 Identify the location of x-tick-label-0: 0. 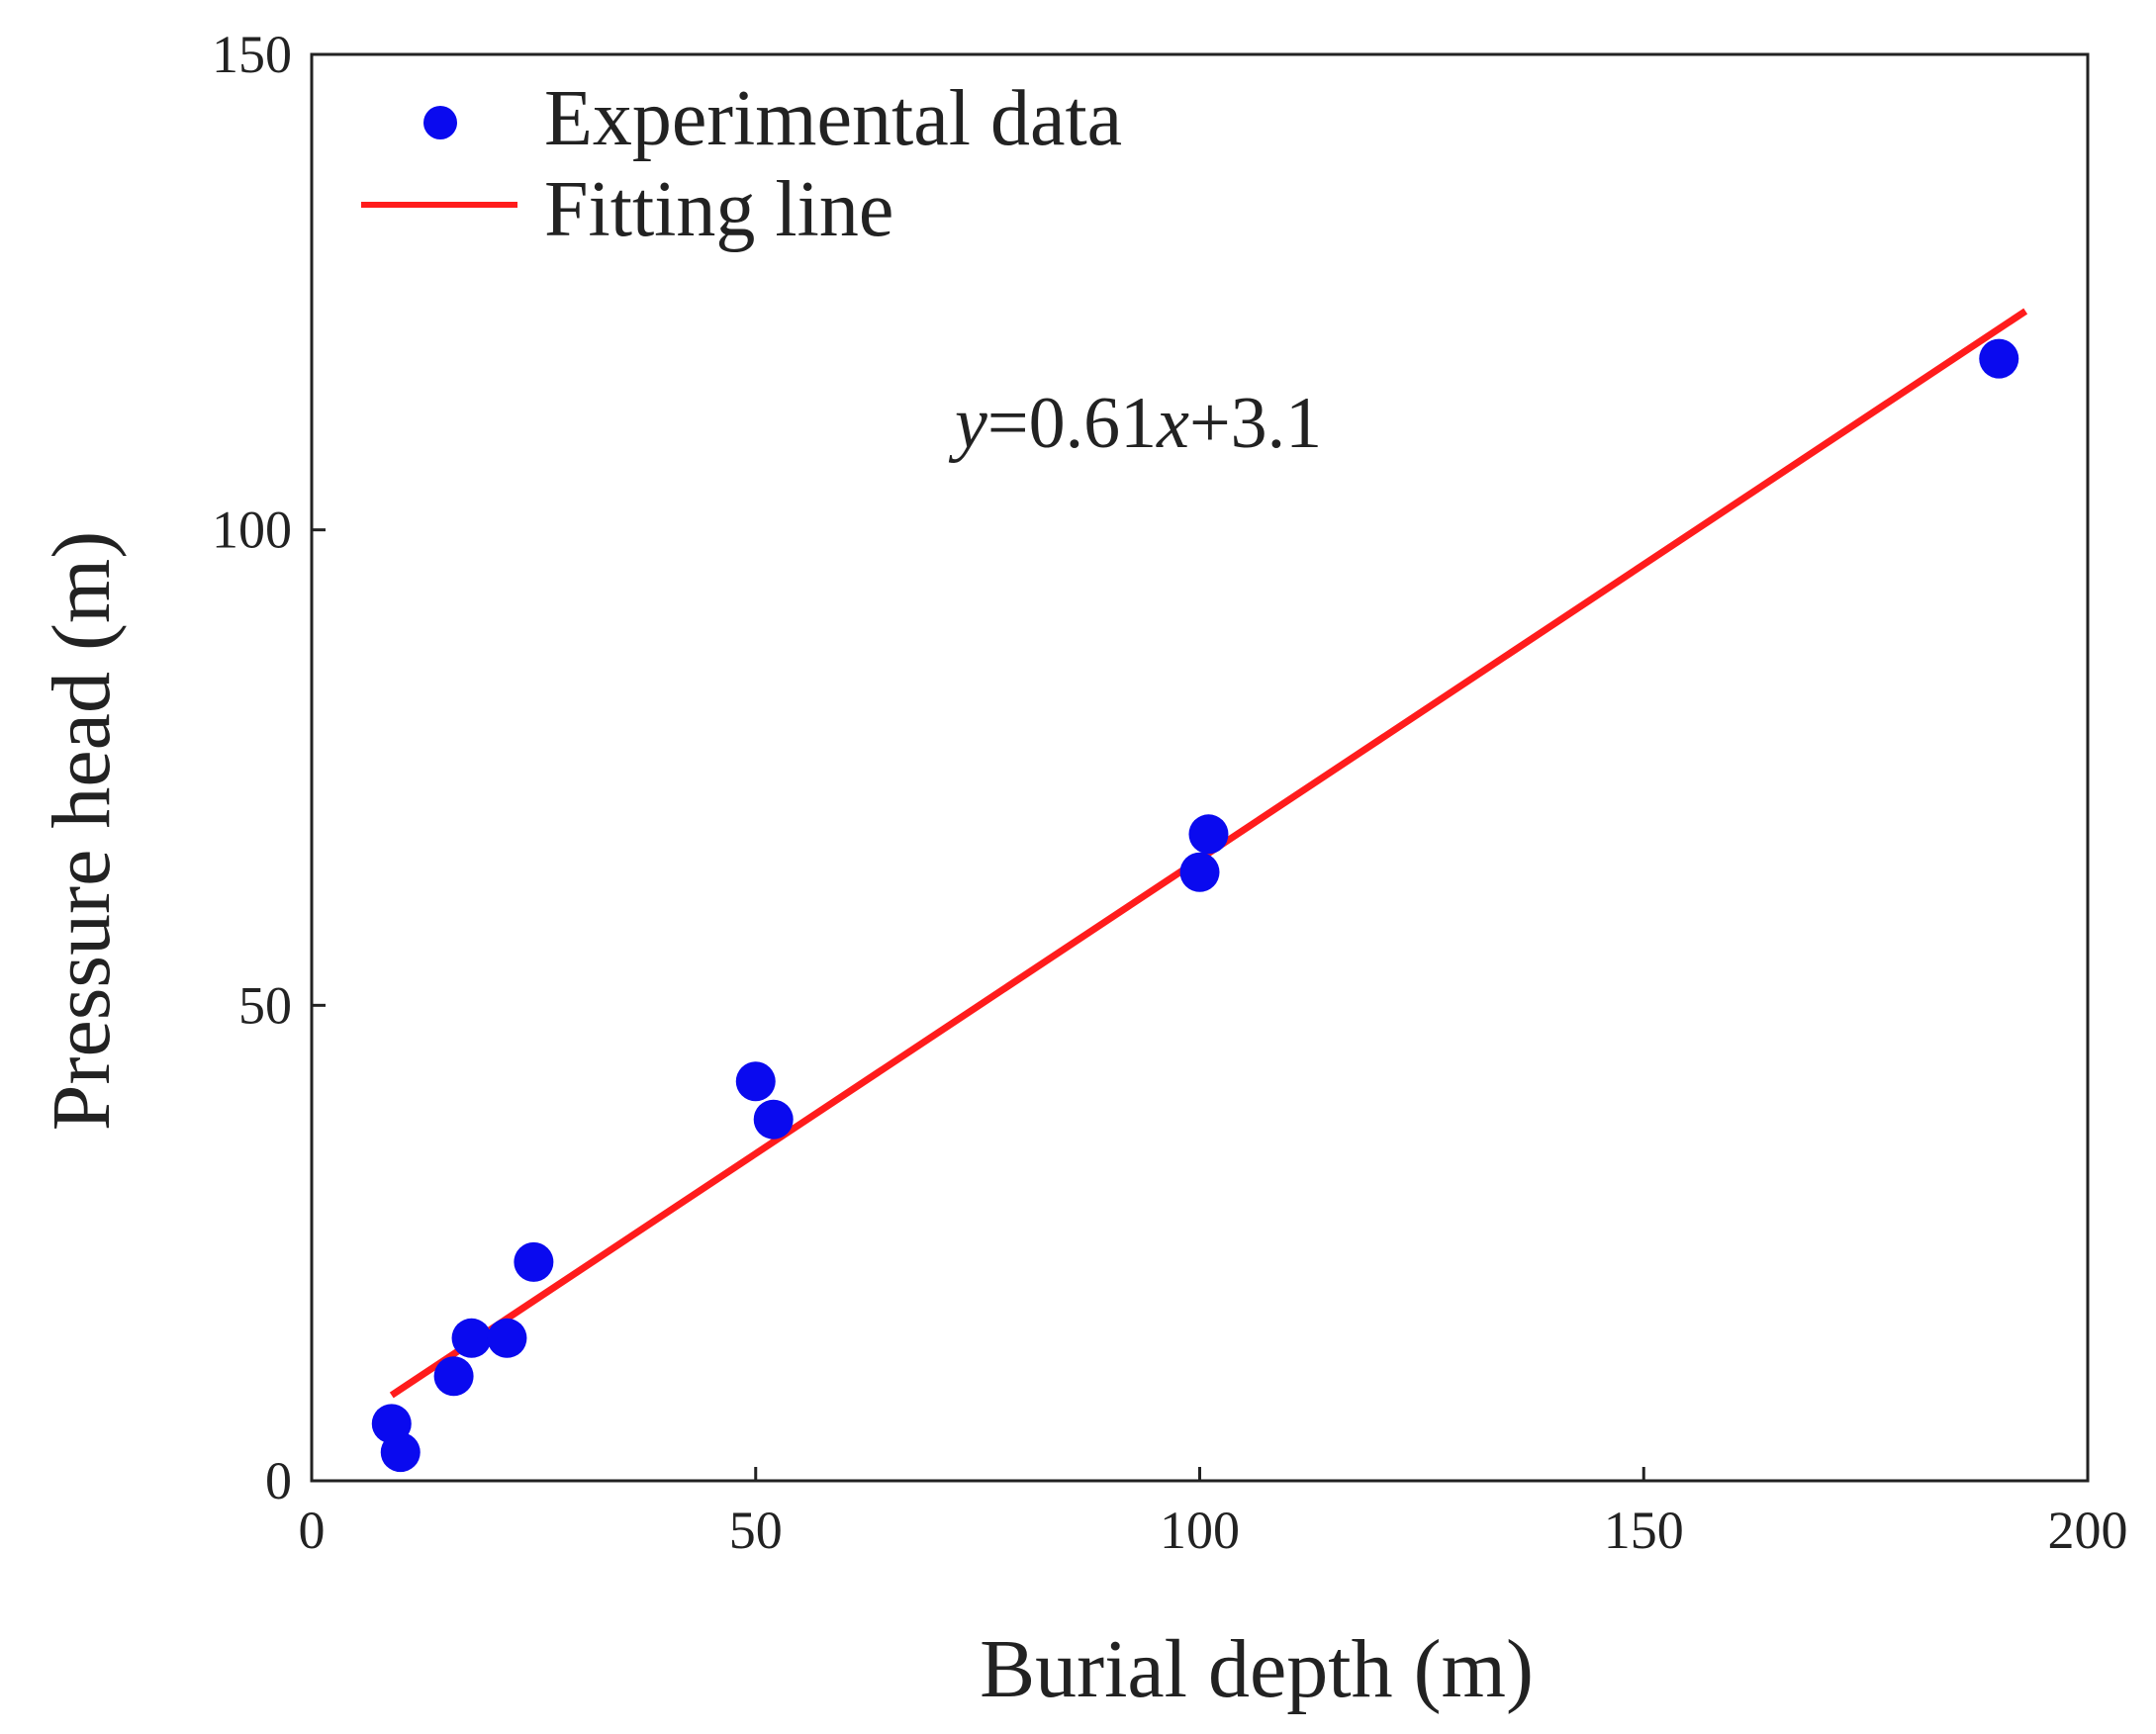
(312, 1530).